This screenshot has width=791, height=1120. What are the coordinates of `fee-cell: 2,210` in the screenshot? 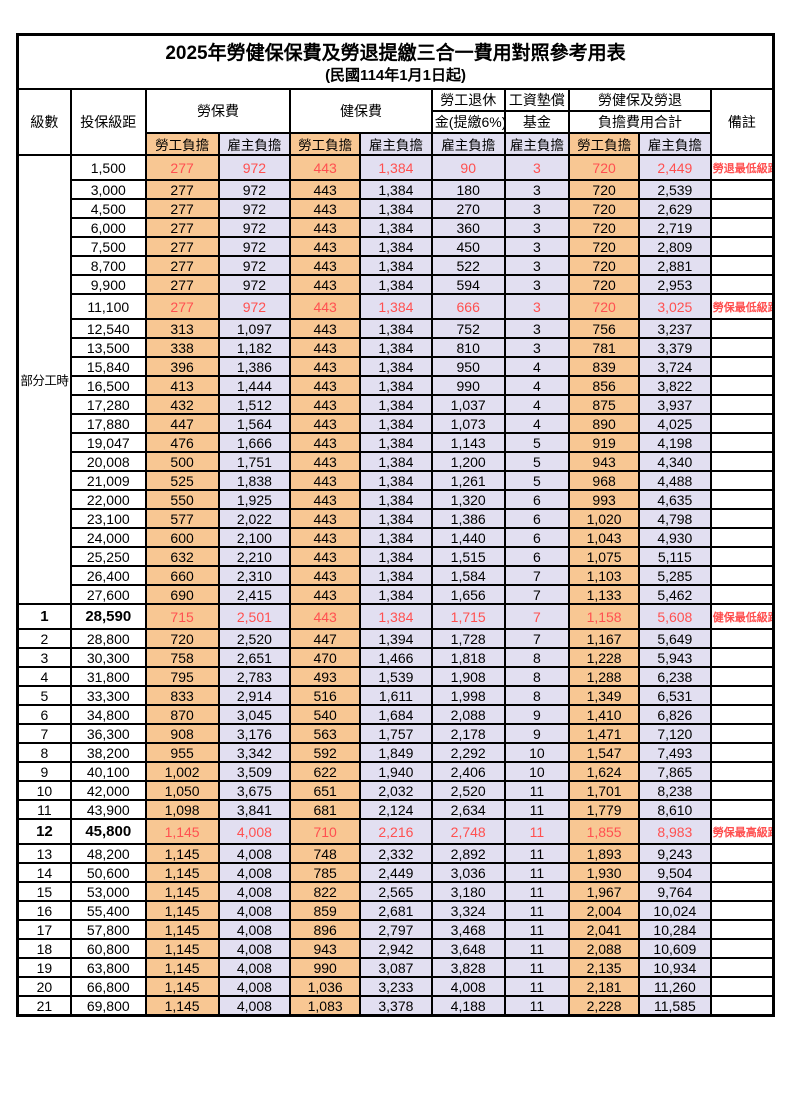 It's located at (254, 556).